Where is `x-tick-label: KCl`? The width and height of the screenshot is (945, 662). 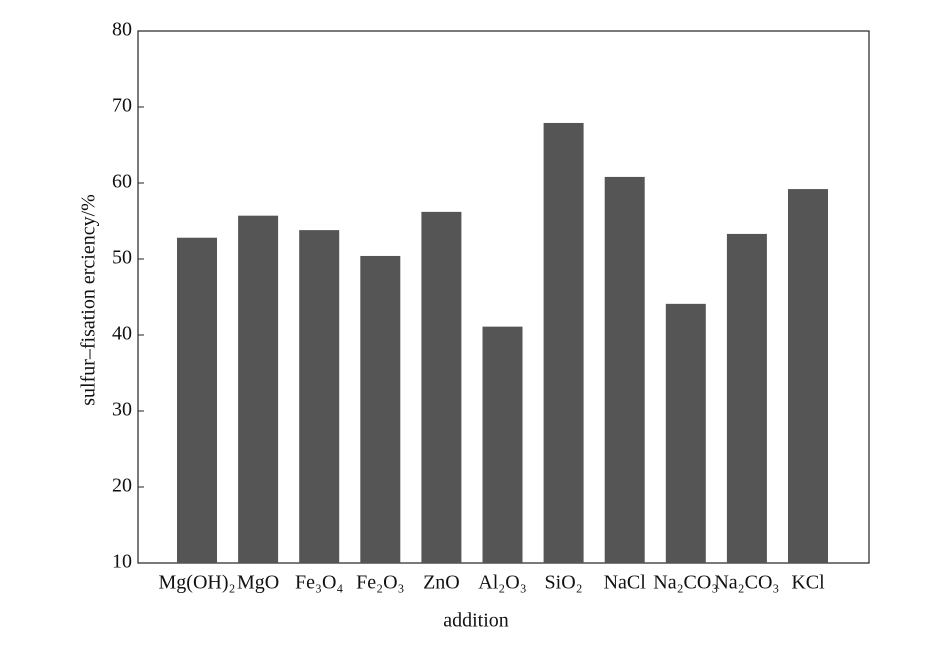 x-tick-label: KCl is located at coordinates (808, 583).